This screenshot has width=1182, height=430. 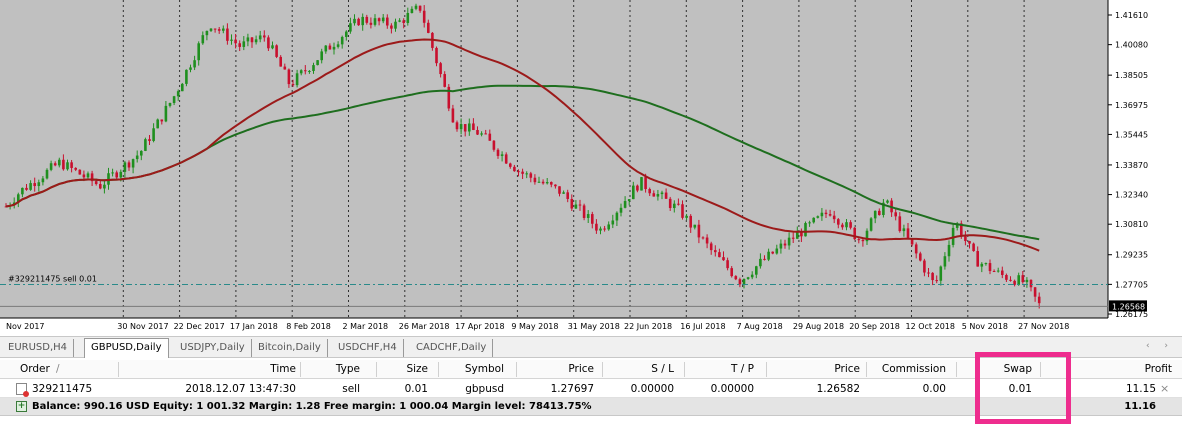 I want to click on price-tick-label: 1.33870, so click(x=1131, y=165).